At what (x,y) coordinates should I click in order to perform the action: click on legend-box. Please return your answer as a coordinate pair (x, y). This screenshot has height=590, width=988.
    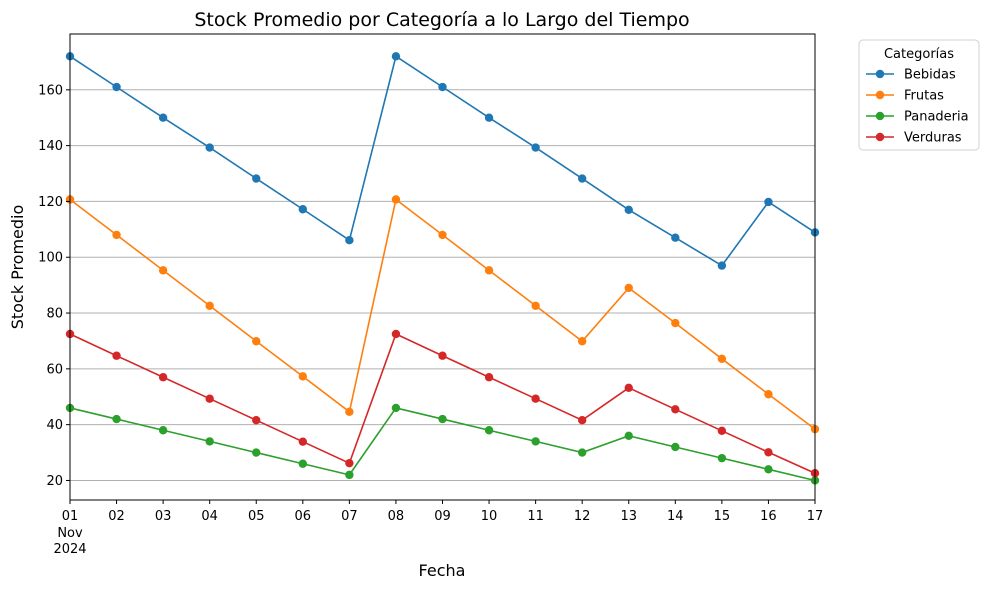
    Looking at the image, I should click on (919, 95).